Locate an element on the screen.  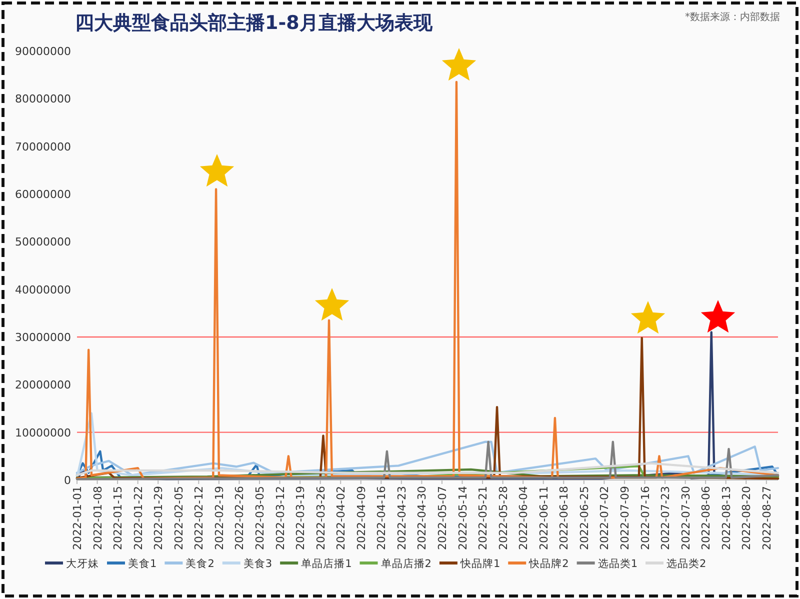
x-tick-label: 2022-01-29 is located at coordinates (159, 518).